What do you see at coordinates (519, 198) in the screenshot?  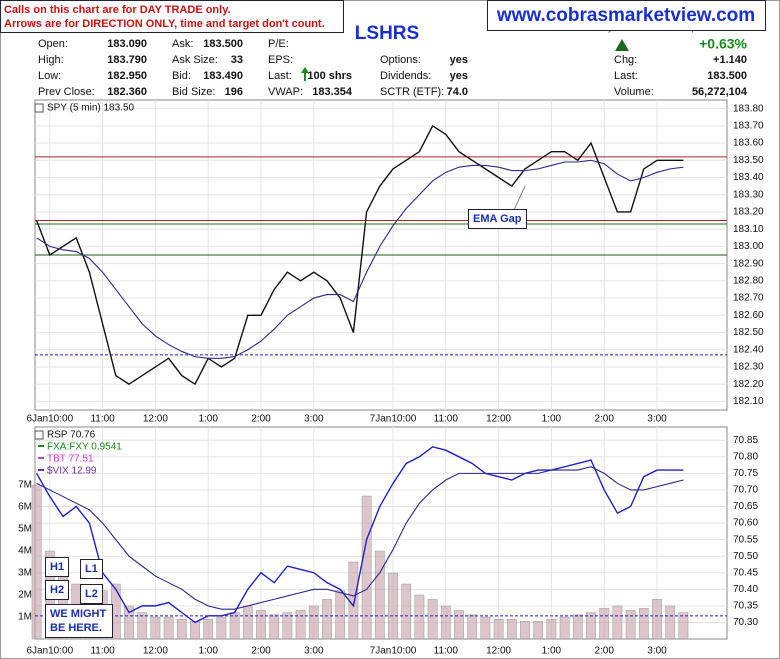 I see `annotation-pointer` at bounding box center [519, 198].